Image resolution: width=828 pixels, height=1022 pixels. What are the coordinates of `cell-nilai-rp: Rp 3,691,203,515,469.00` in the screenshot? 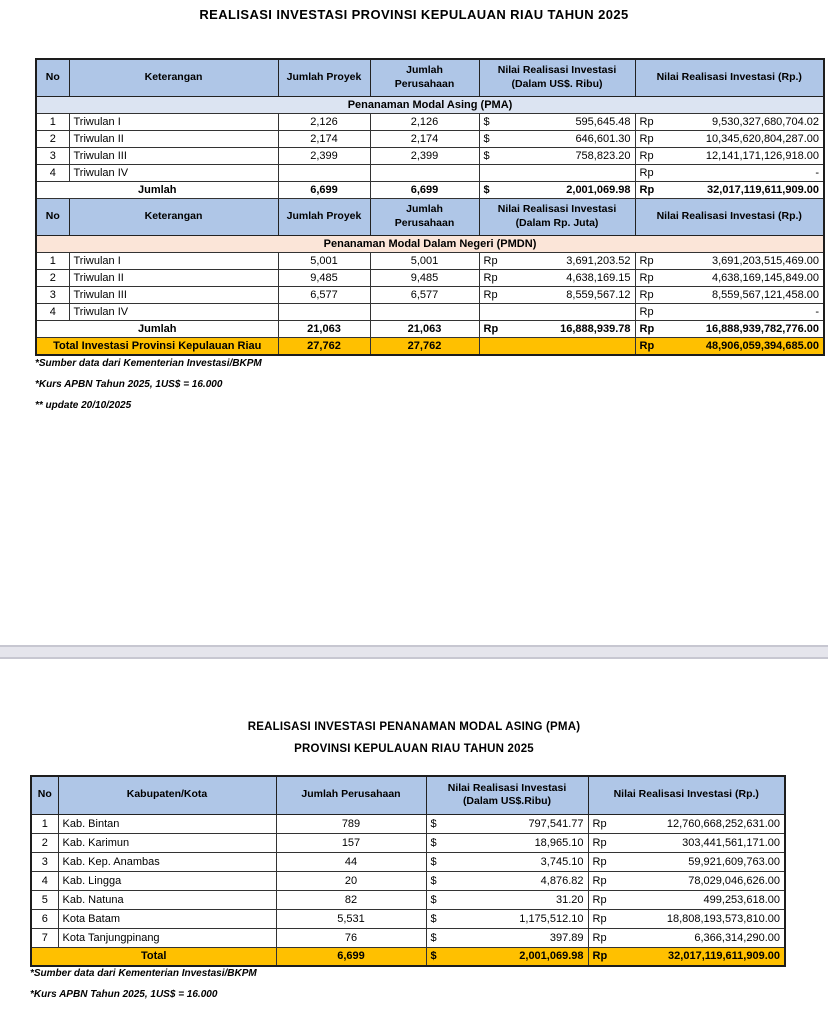 It's located at (729, 260).